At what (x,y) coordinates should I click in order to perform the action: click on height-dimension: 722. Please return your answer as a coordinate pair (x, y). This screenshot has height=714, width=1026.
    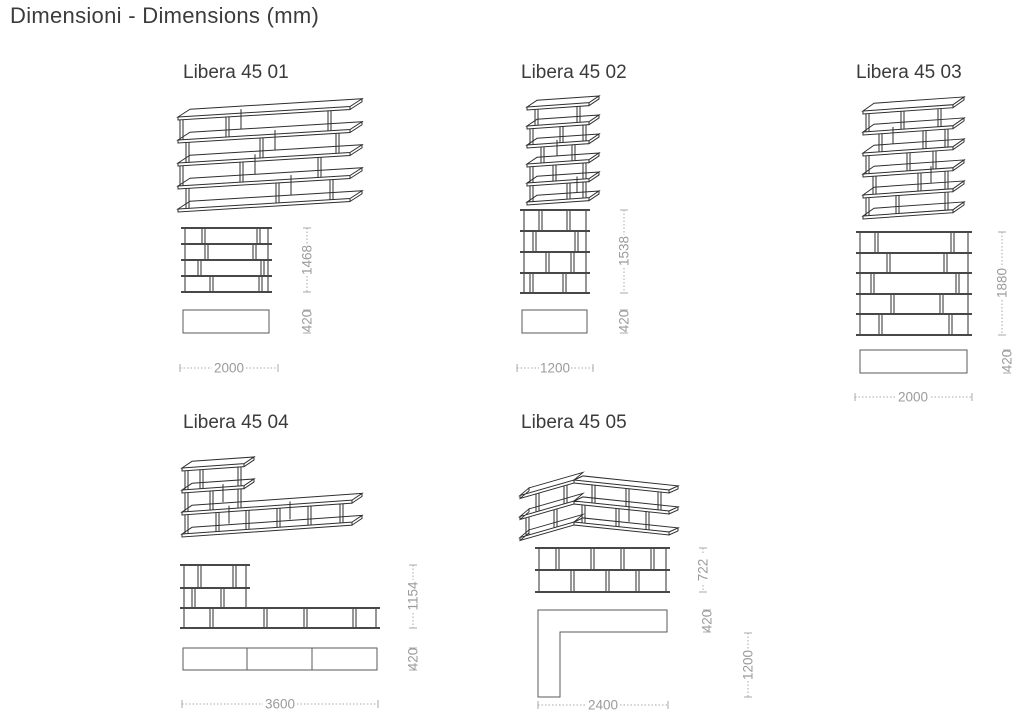
    Looking at the image, I should click on (703, 570).